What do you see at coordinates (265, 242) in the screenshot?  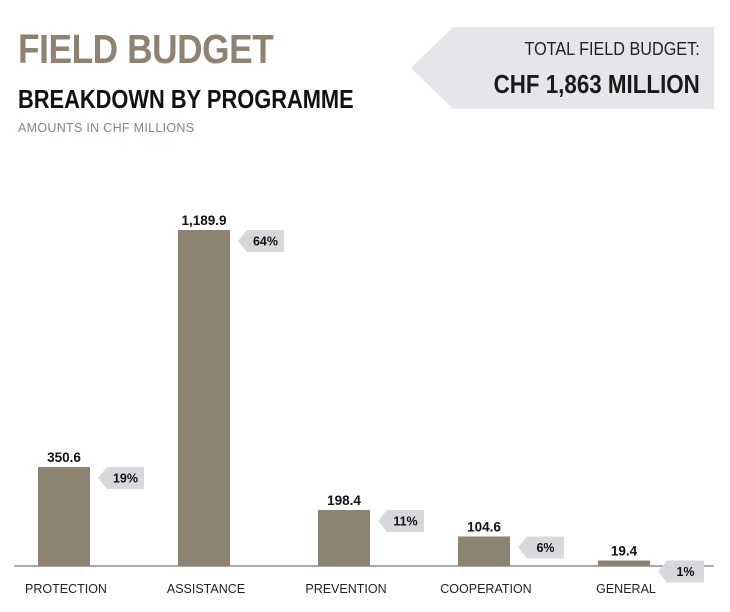 I see `share-percent-label: 64%` at bounding box center [265, 242].